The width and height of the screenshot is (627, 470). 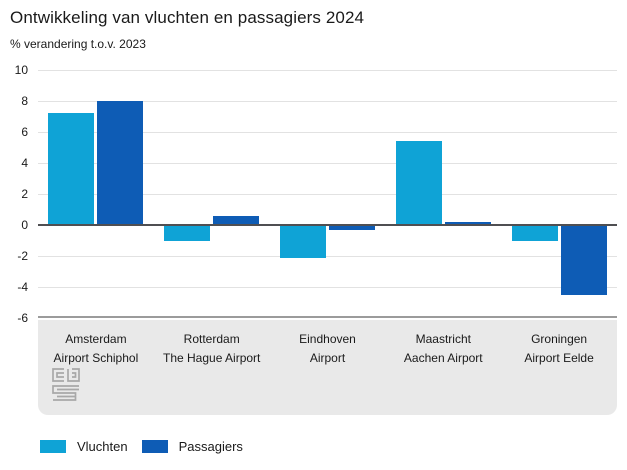 I want to click on category-line1: Amsterdam, so click(x=96, y=339).